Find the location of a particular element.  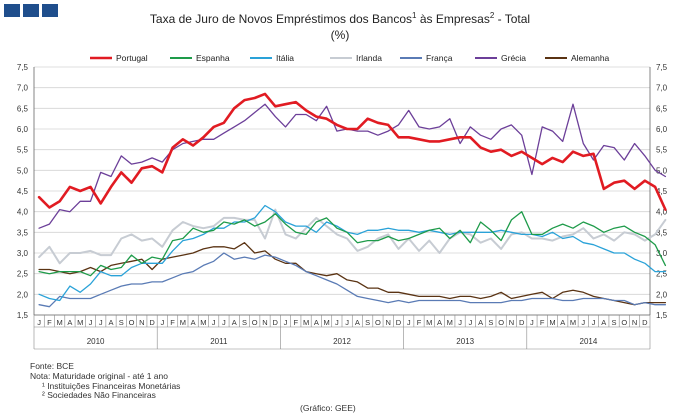

y-tick-label-left: 7,0 is located at coordinates (23, 88).